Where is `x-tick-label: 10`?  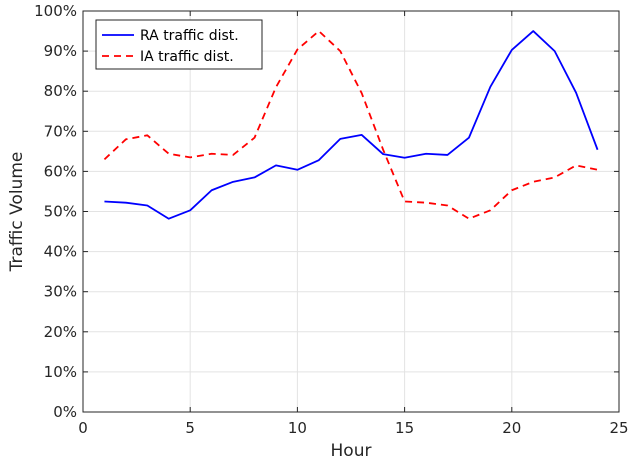 x-tick-label: 10 is located at coordinates (297, 428).